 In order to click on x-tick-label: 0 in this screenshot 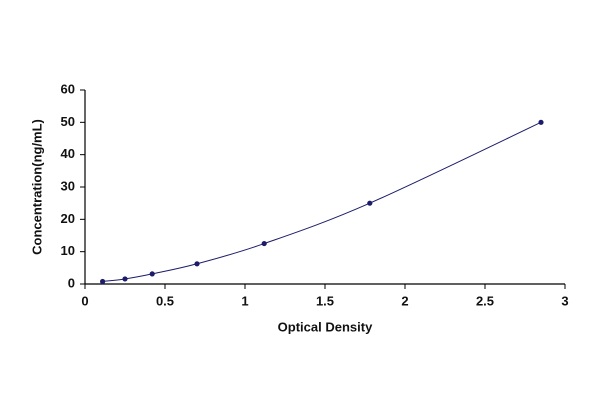, I will do `click(84, 300)`.